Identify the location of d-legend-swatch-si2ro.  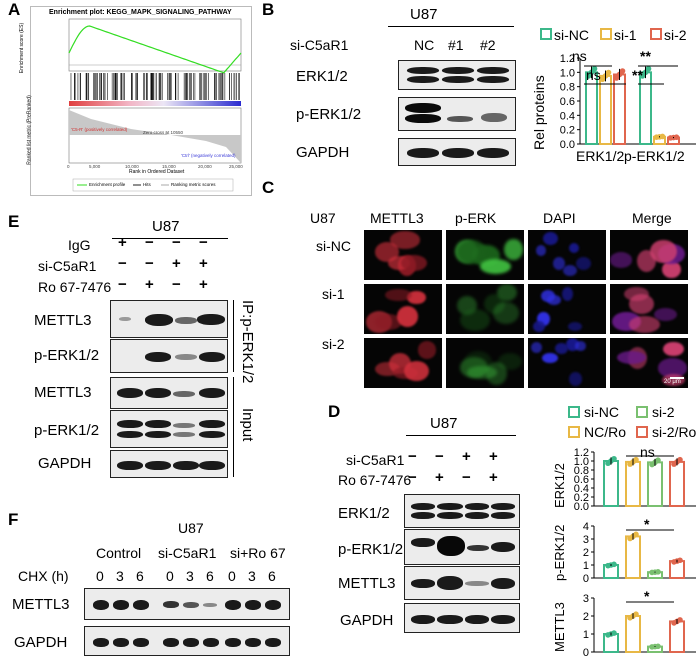
(642, 432).